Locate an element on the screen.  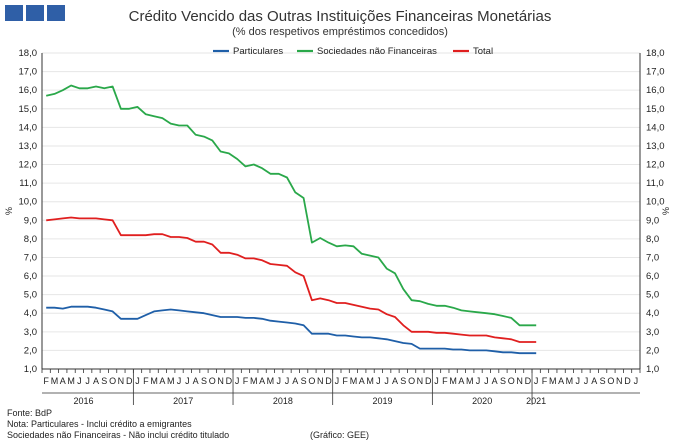
y-tick-label-right: 3,0 is located at coordinates (652, 332).